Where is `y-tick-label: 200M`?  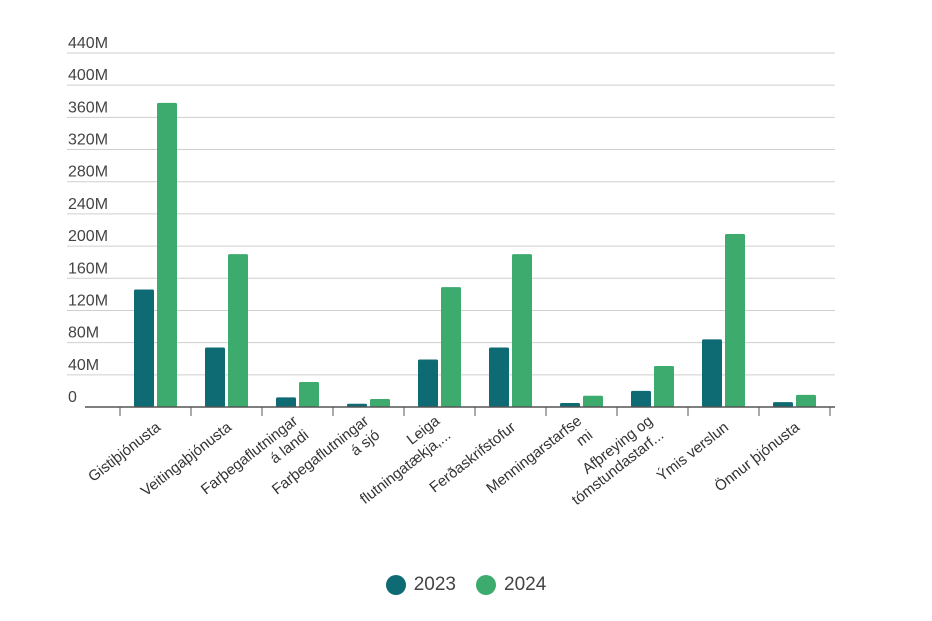 y-tick-label: 200M is located at coordinates (88, 236).